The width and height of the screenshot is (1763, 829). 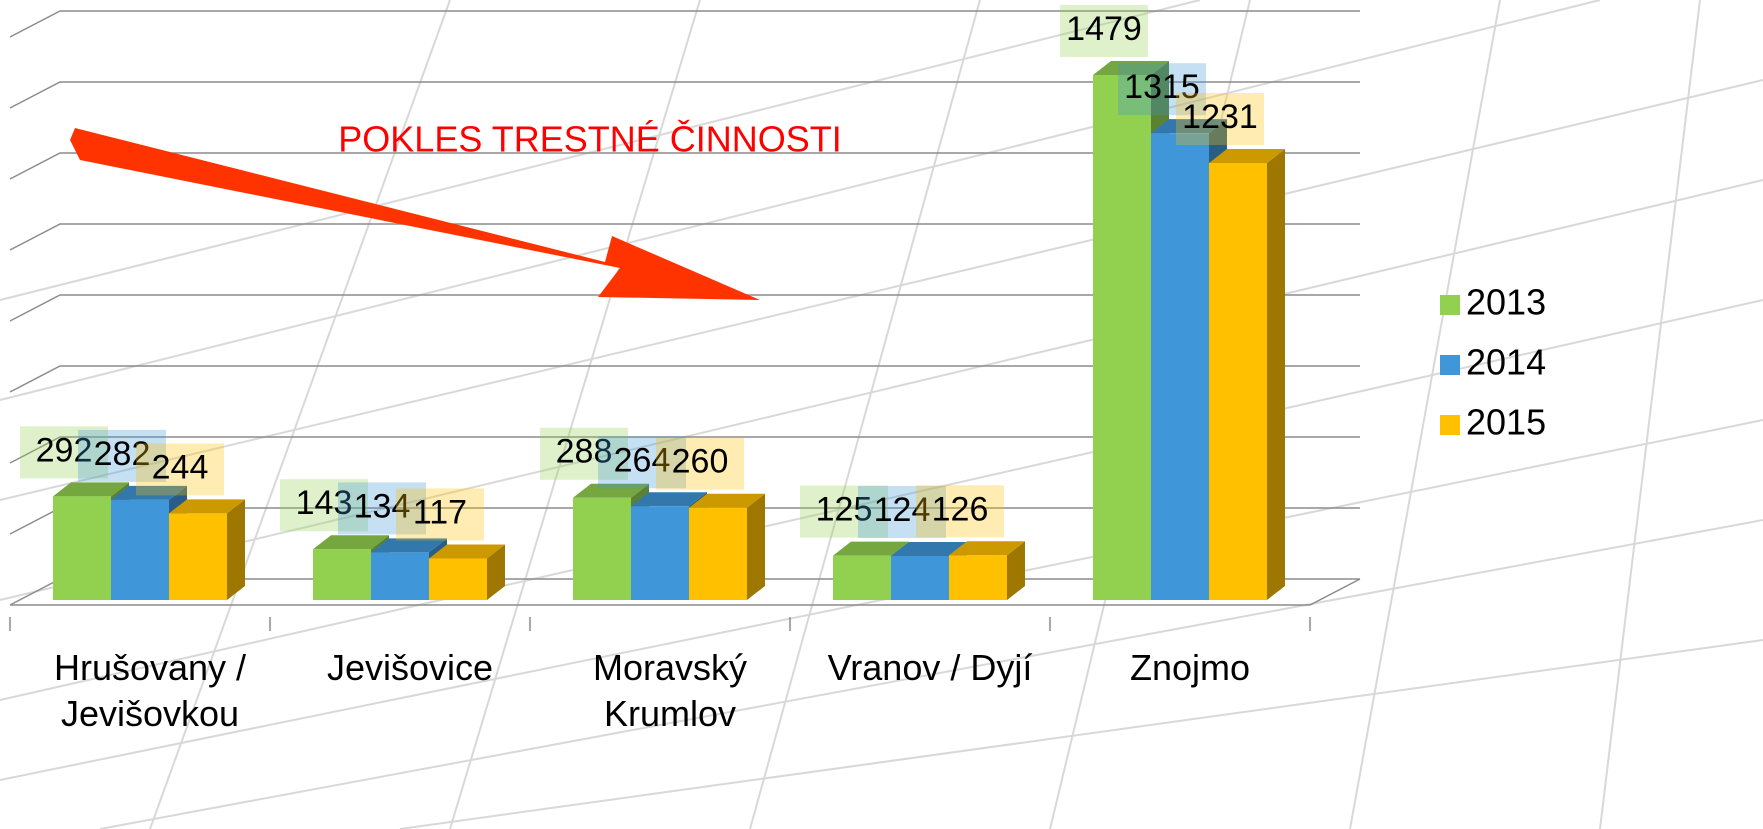 I want to click on x-tick-label: Znojmo, so click(x=1190, y=667).